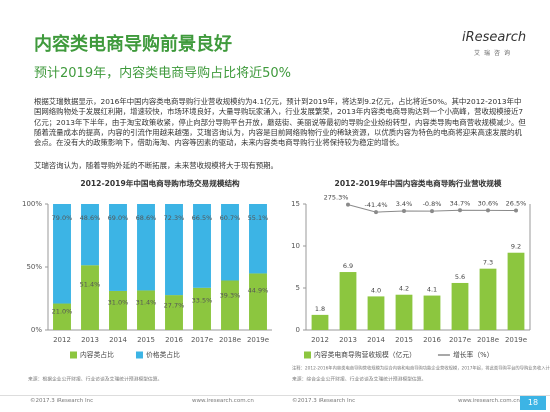  I want to click on legend-label: 内容类占比, so click(97, 354).